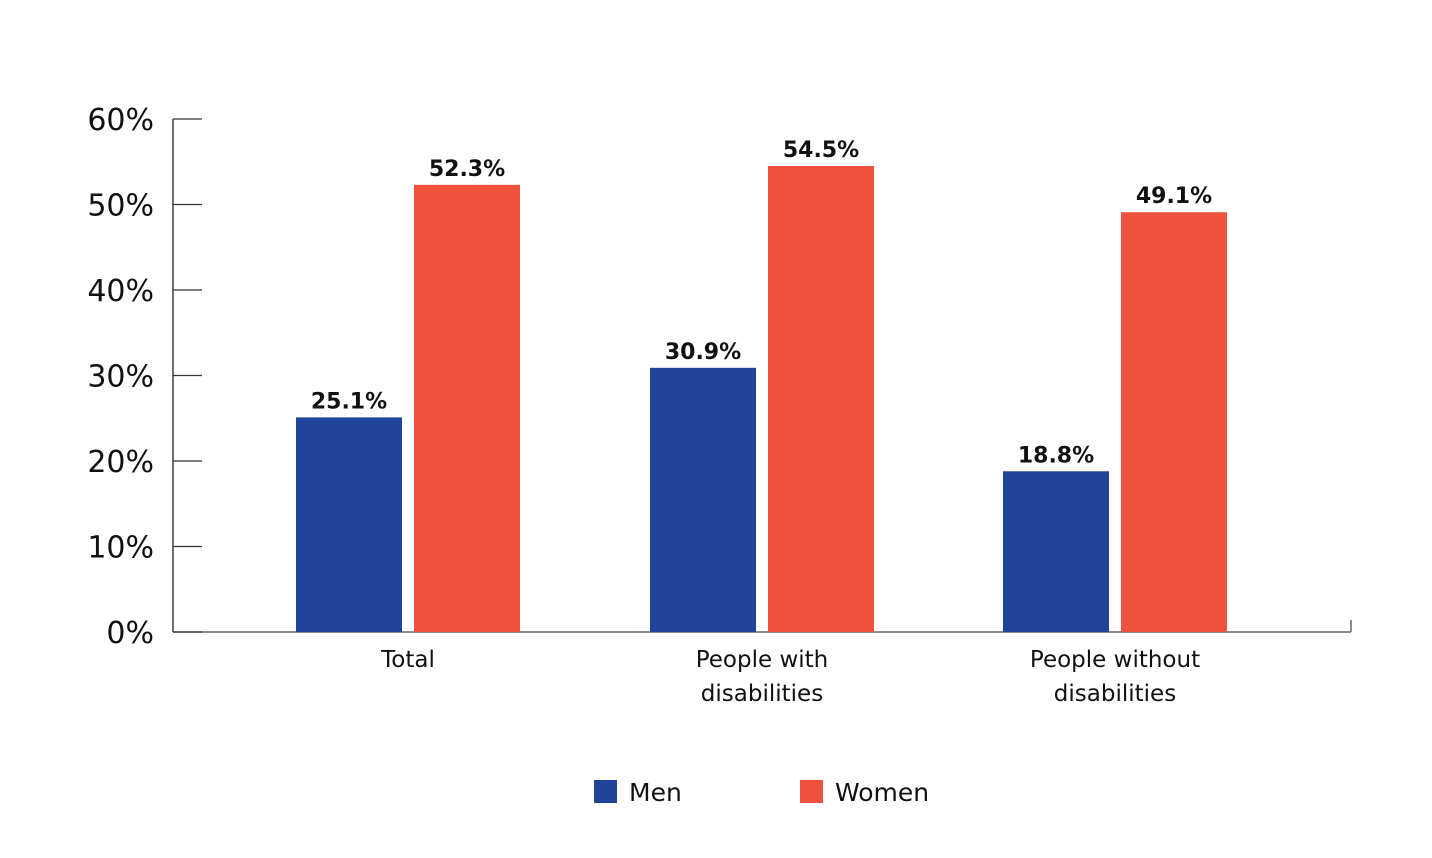 The image size is (1432, 858). I want to click on data-label: 52.3%, so click(467, 169).